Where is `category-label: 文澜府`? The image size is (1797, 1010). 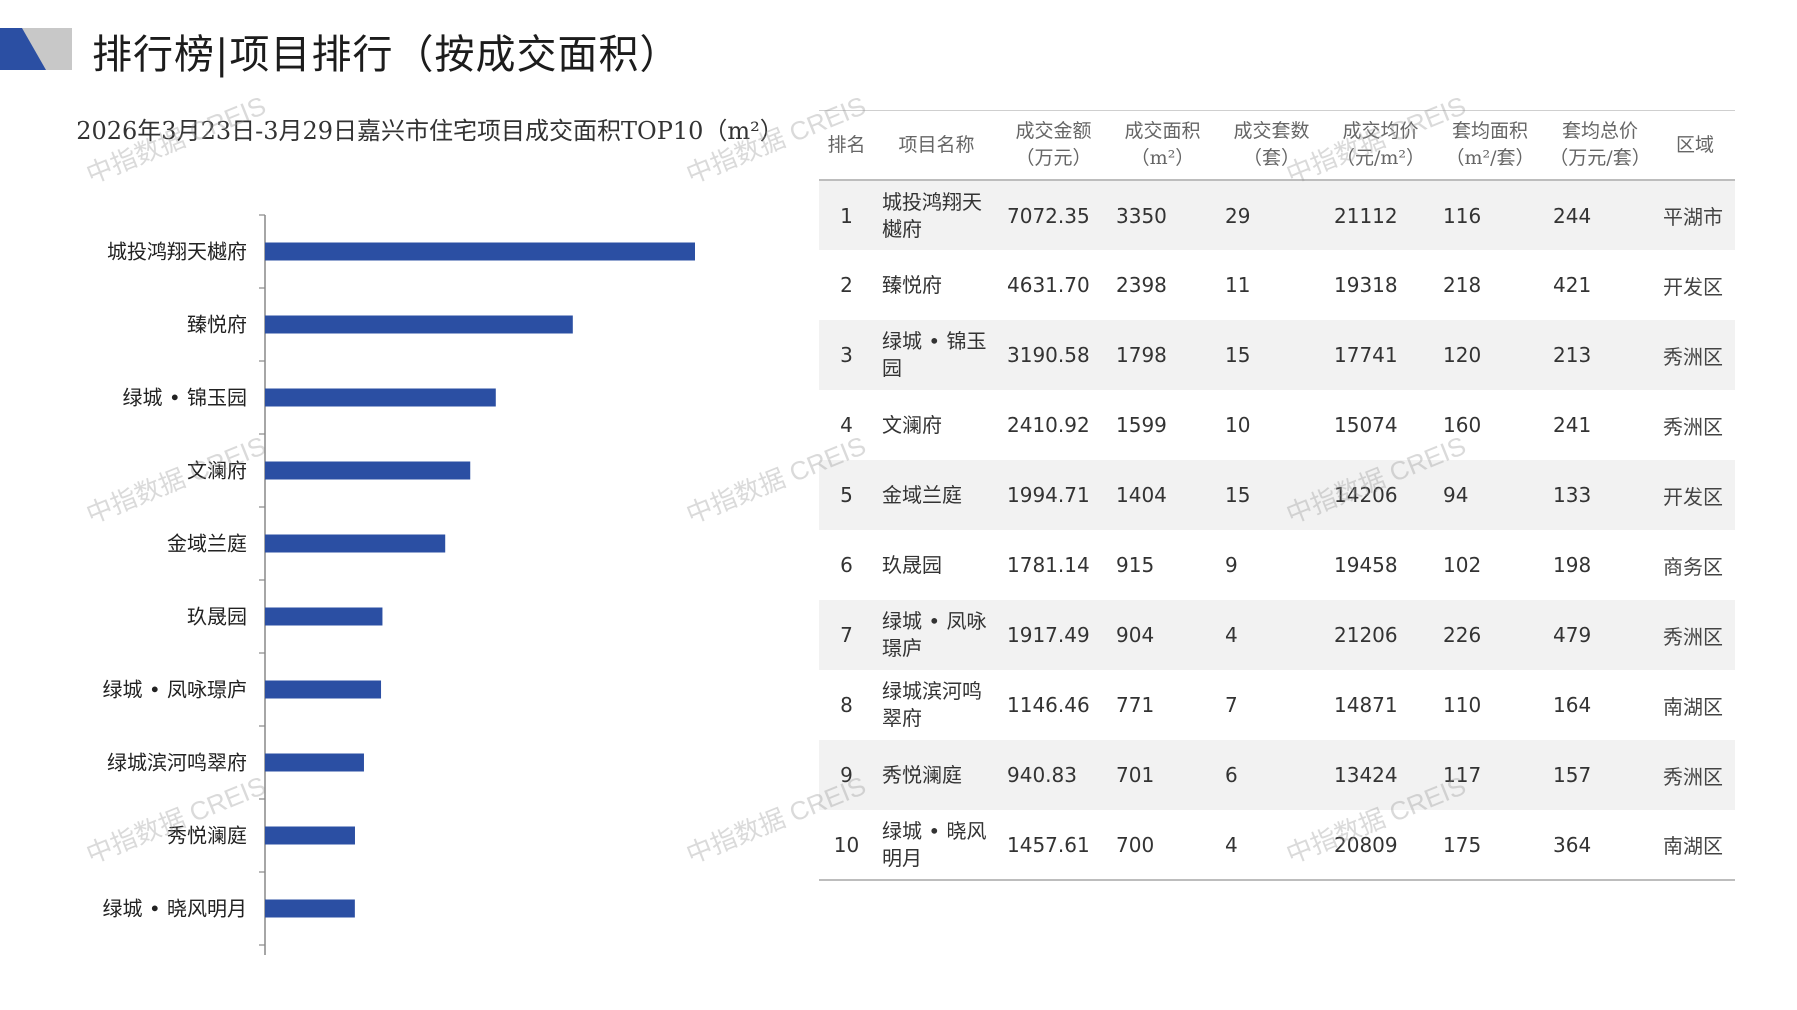 category-label: 文澜府 is located at coordinates (217, 471).